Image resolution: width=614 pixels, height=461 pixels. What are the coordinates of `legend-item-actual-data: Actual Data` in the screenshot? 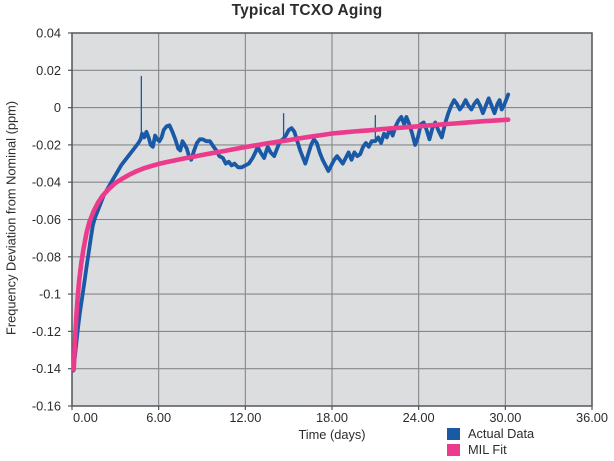 It's located at (490, 434).